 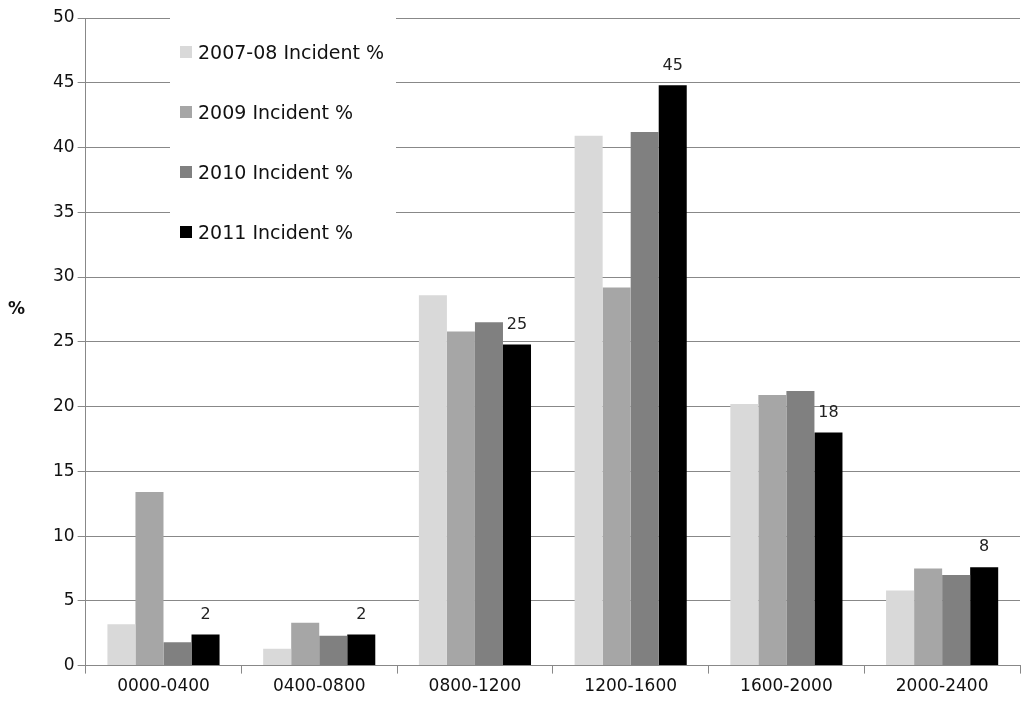 I want to click on x-tick-label: 0000-0400, so click(x=163, y=685).